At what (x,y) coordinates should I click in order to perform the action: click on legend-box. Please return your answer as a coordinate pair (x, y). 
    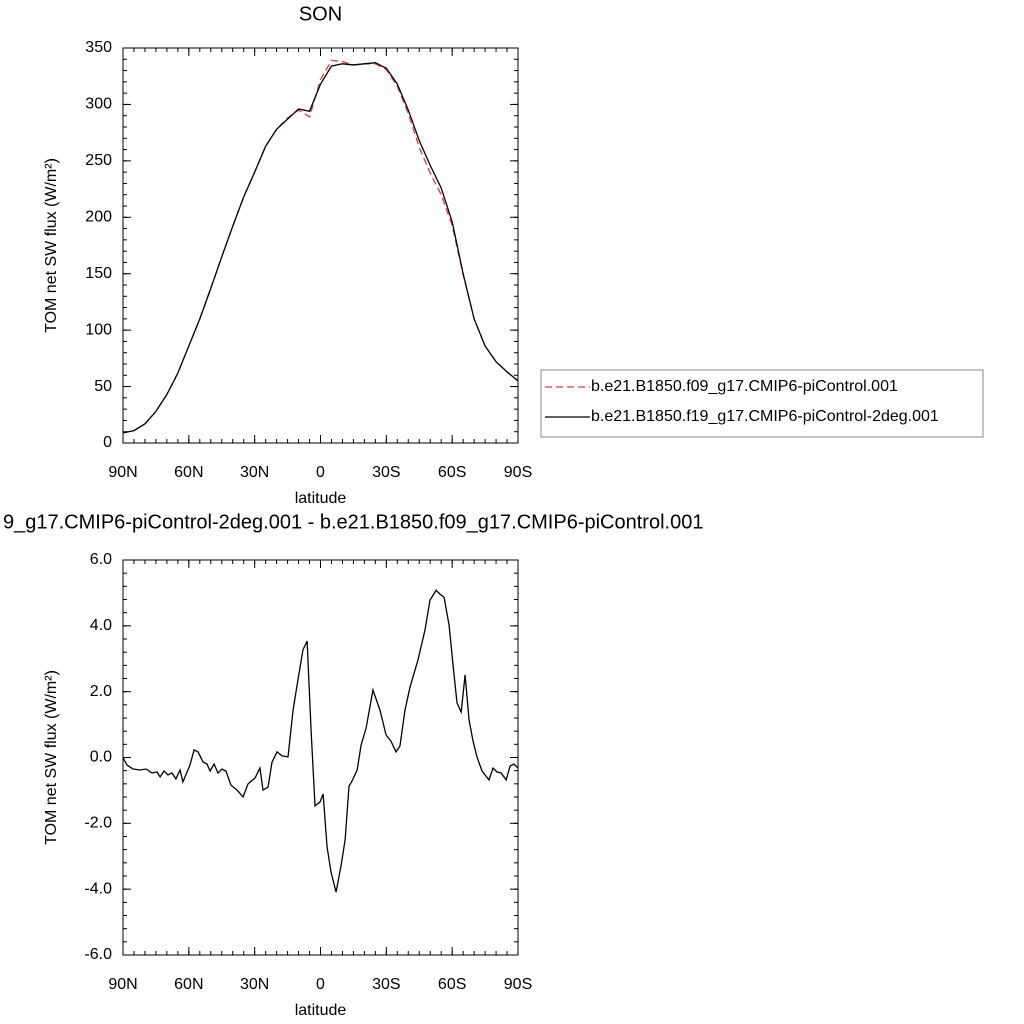
    Looking at the image, I should click on (762, 403).